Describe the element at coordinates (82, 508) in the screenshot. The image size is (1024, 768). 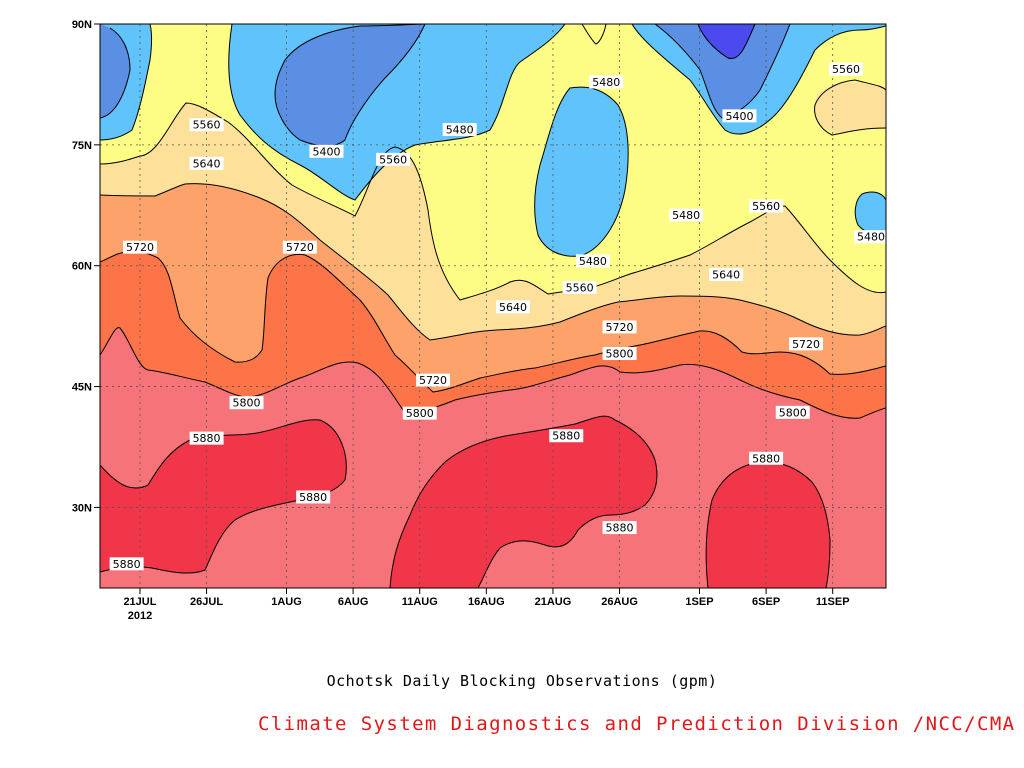
I see `y-tick-label: 30N` at that location.